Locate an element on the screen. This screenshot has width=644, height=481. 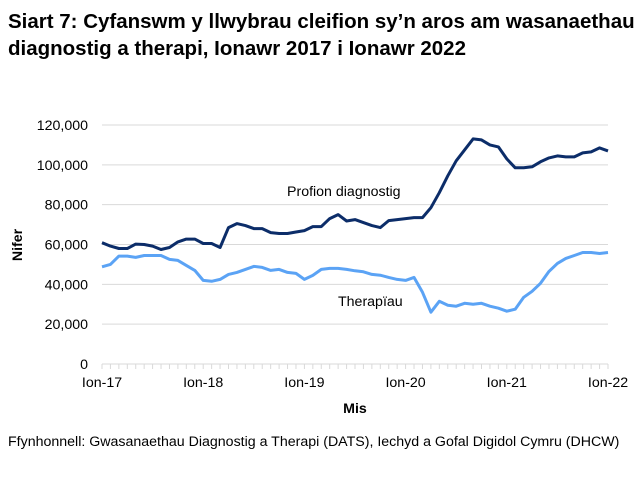
x-tick-label: Ion-17 is located at coordinates (102, 383).